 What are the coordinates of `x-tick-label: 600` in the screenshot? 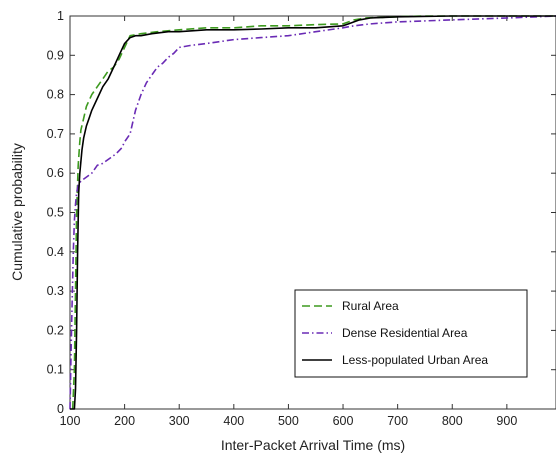 It's located at (343, 421).